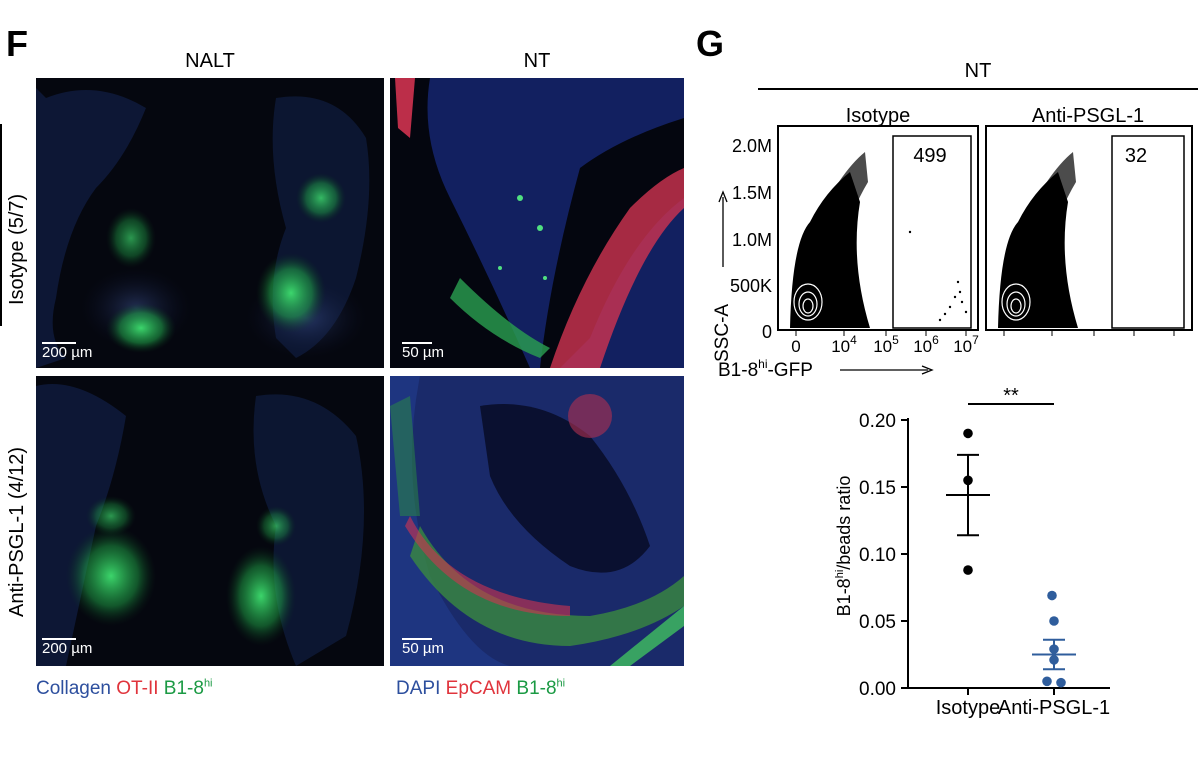  What do you see at coordinates (418, 688) in the screenshot?
I see `legend-dapi: DAPI` at bounding box center [418, 688].